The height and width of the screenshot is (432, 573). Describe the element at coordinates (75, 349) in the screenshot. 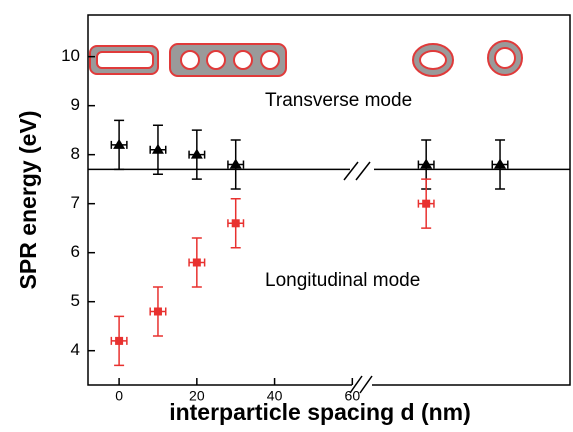

I see `y-tick-label: 4` at that location.